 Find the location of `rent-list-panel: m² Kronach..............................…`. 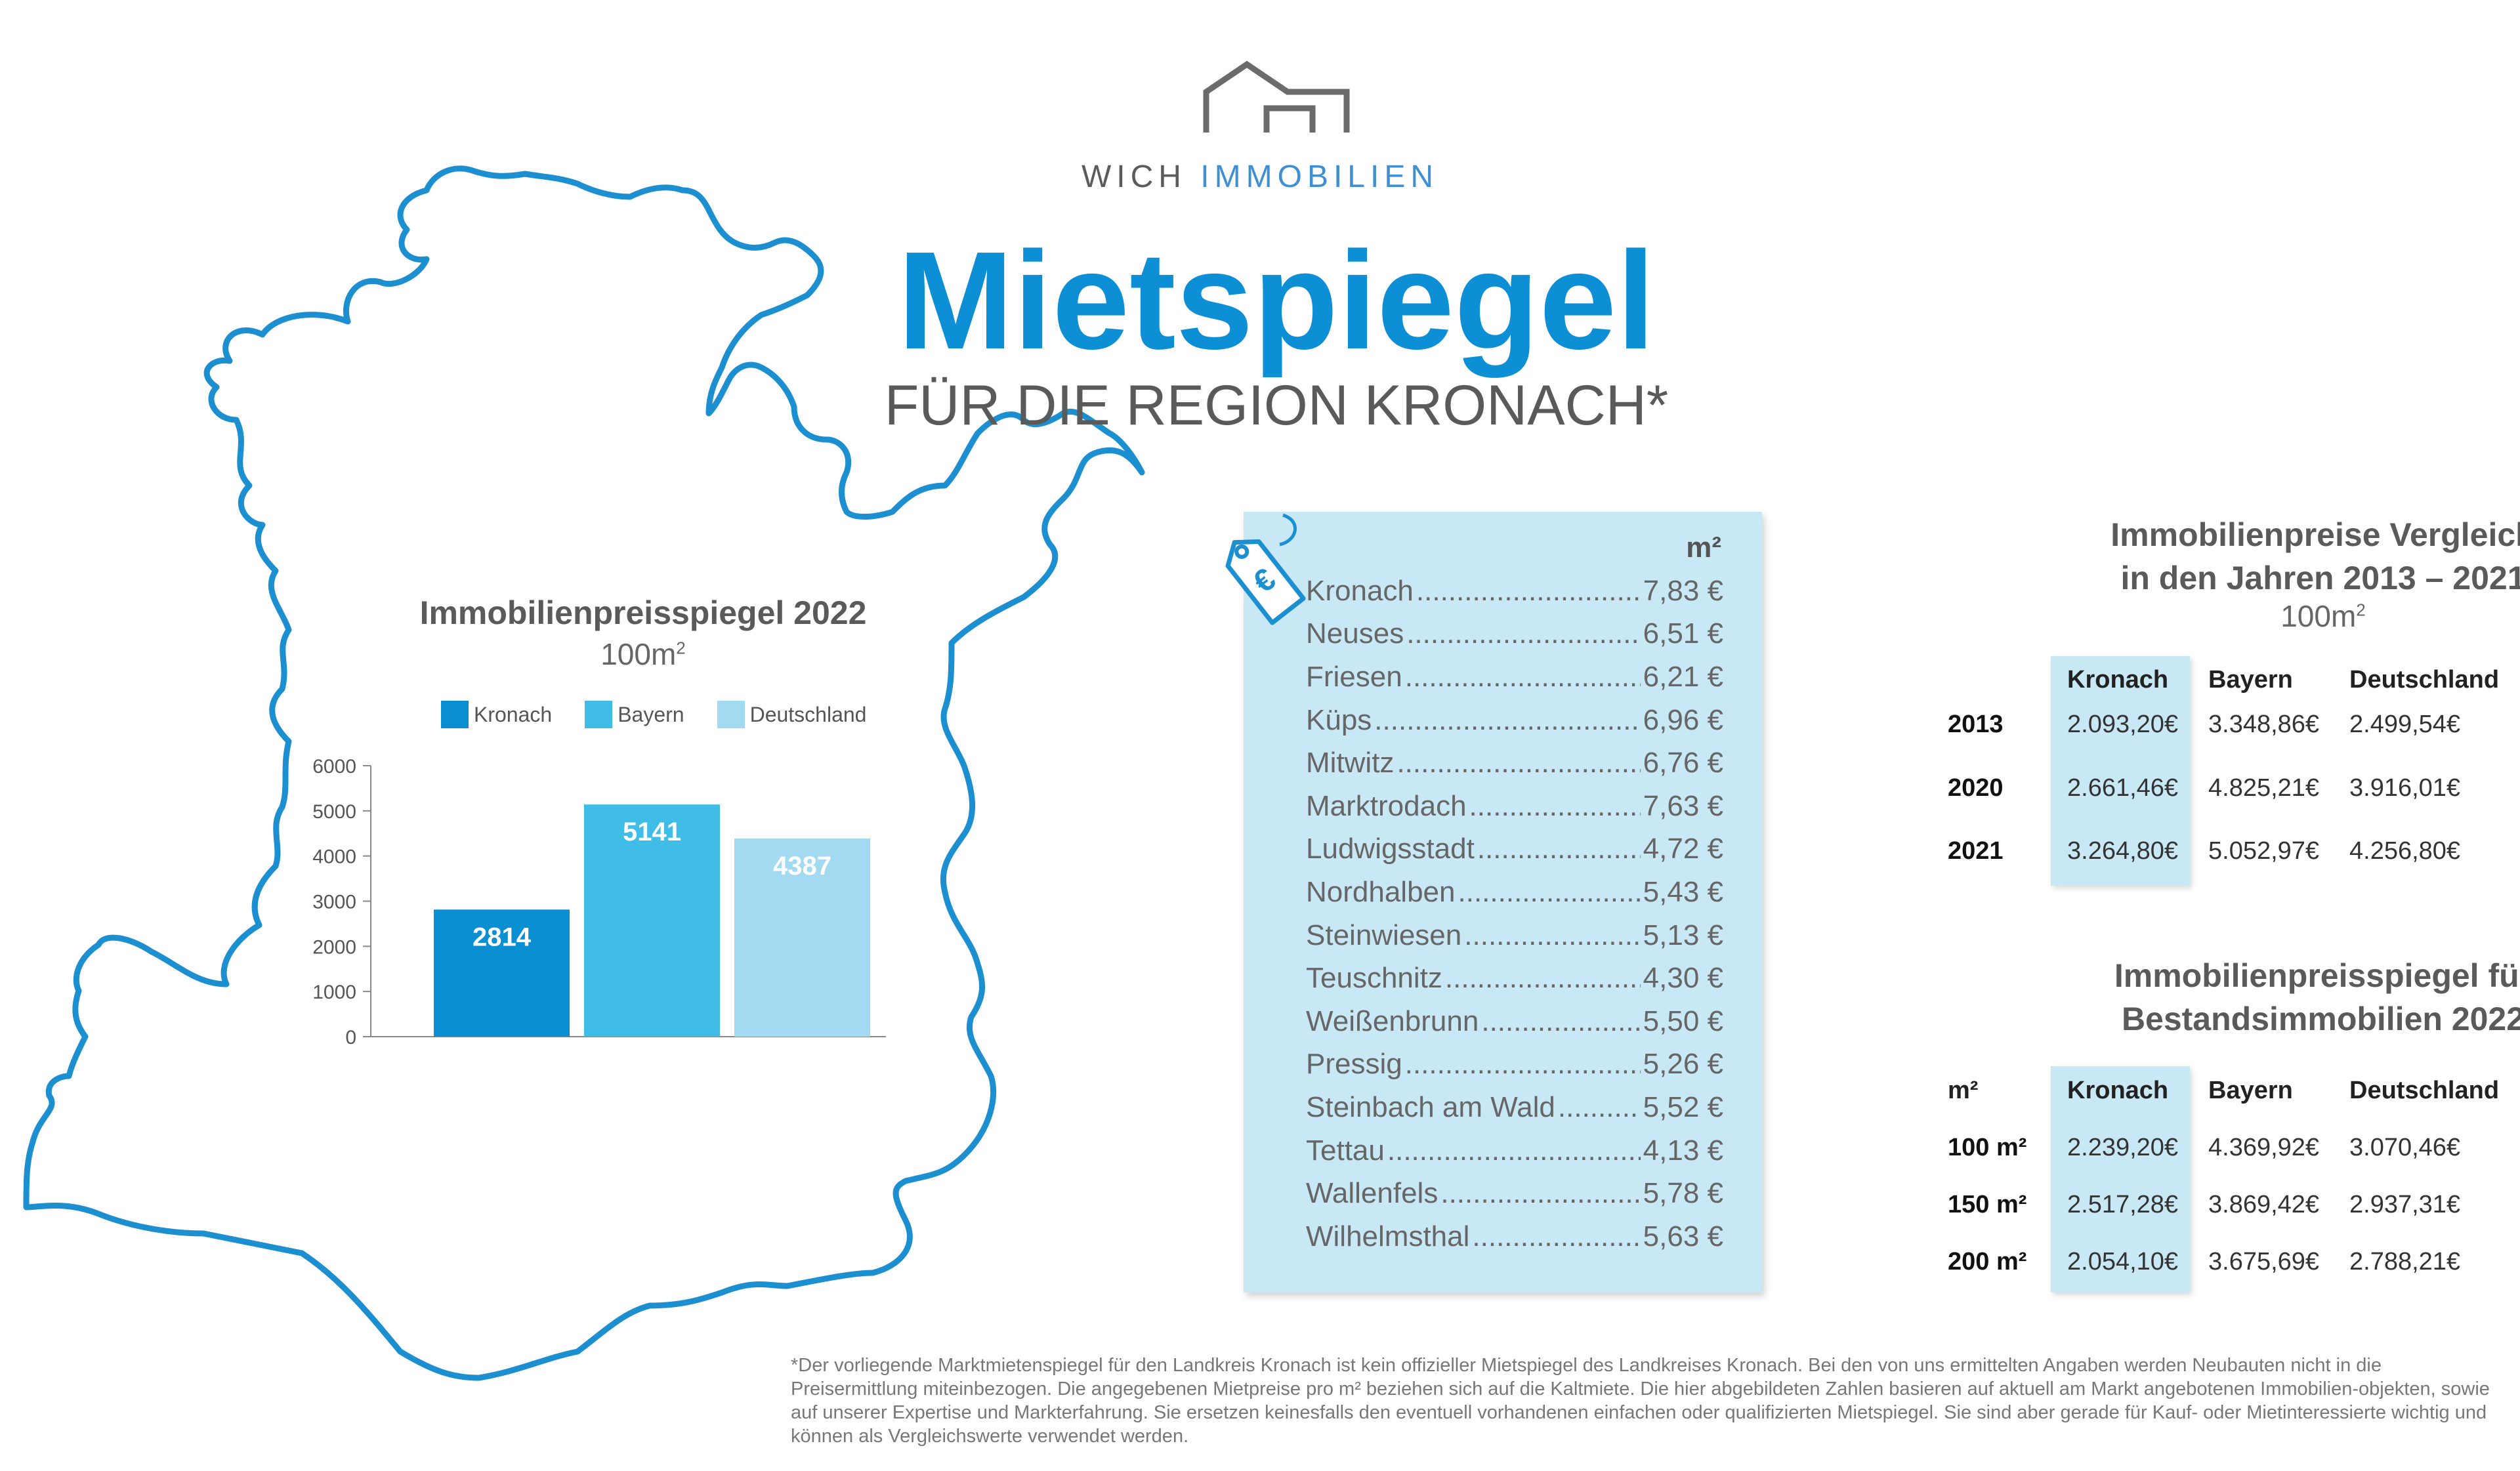

rent-list-panel: m² Kronach..............................… is located at coordinates (1503, 902).